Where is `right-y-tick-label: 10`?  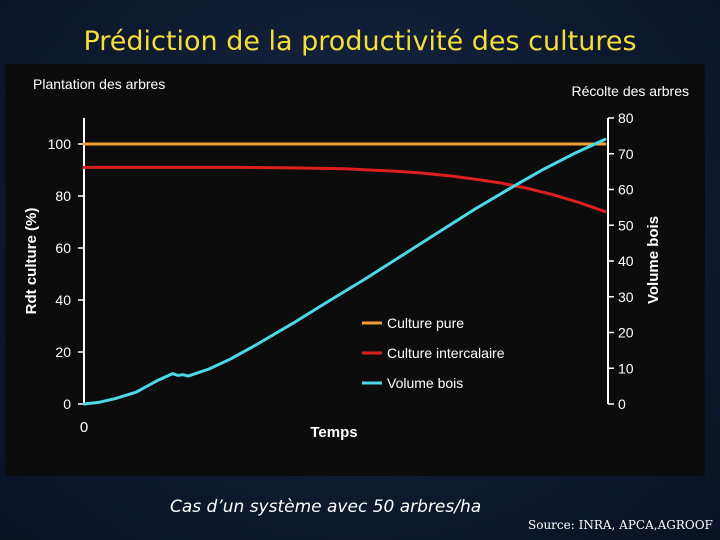
right-y-tick-label: 10 is located at coordinates (626, 368).